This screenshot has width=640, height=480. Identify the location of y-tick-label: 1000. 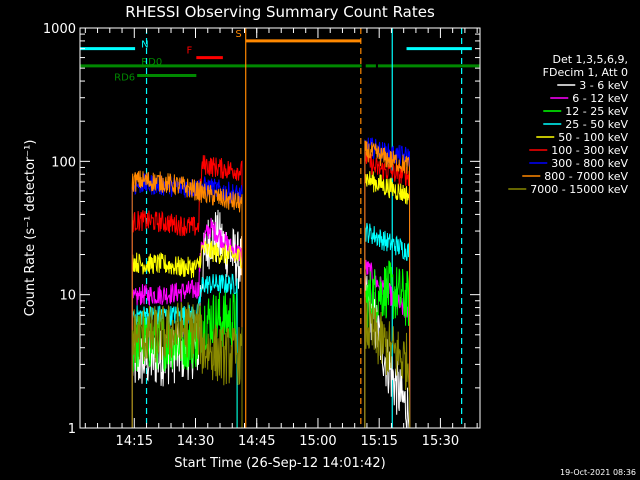
(59, 29).